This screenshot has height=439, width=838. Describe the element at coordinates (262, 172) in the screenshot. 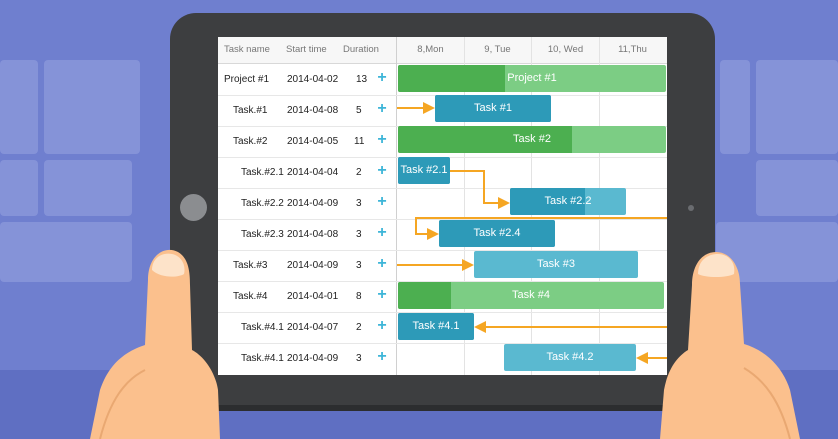

I see `task-name: Task.#2.1` at that location.